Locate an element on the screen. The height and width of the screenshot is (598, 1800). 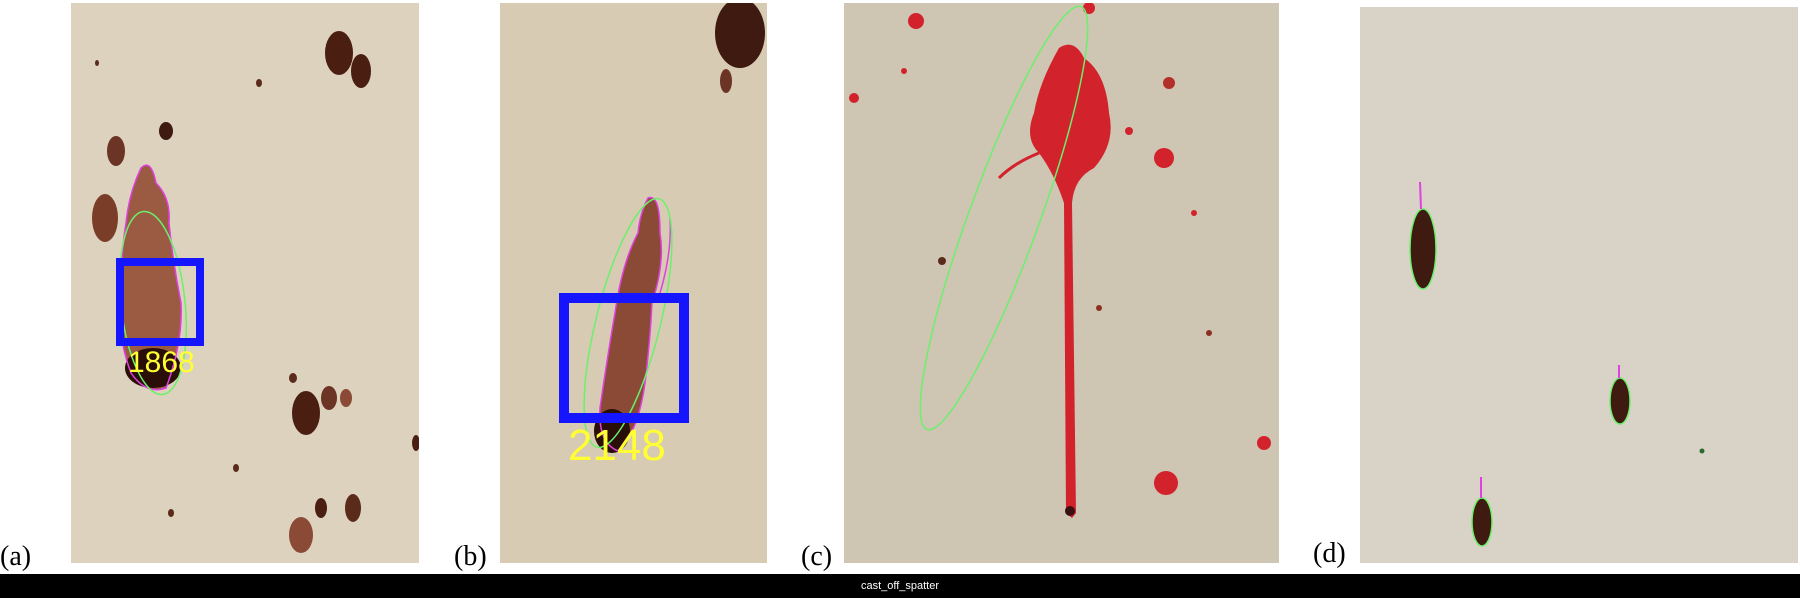
panel-b-label: (b) is located at coordinates (470, 556).